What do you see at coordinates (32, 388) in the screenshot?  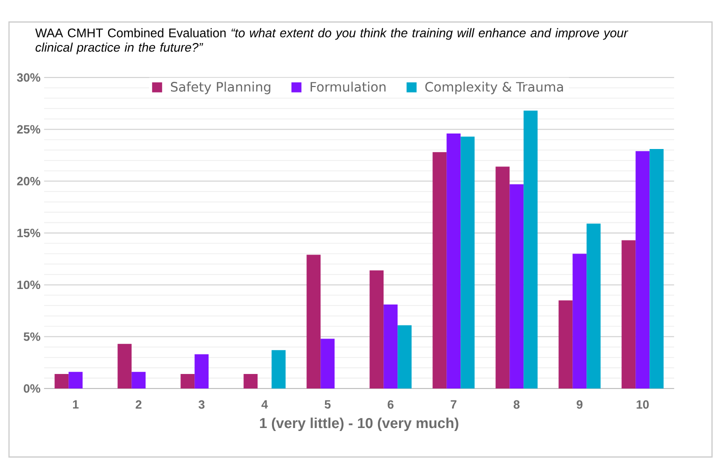 I see `y-tick-label: 0%` at bounding box center [32, 388].